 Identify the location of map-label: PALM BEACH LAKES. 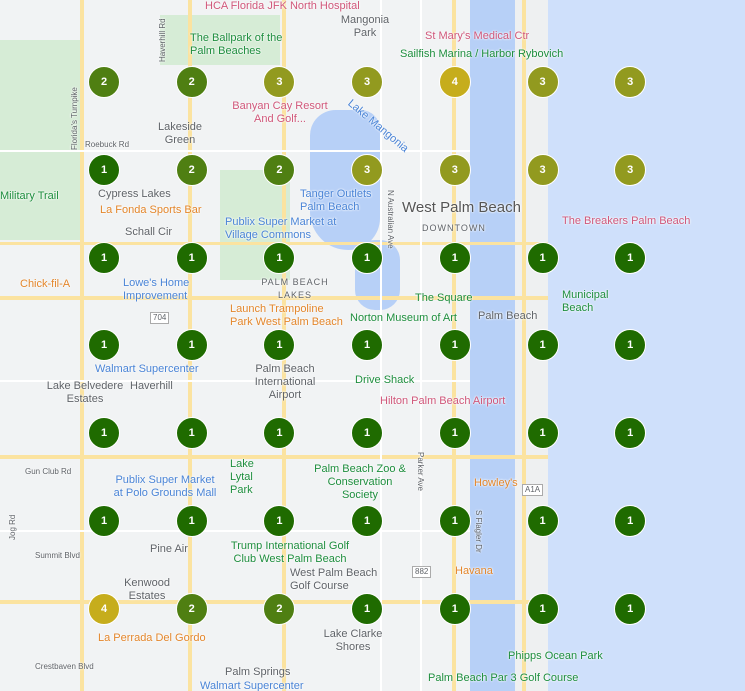
(295, 288).